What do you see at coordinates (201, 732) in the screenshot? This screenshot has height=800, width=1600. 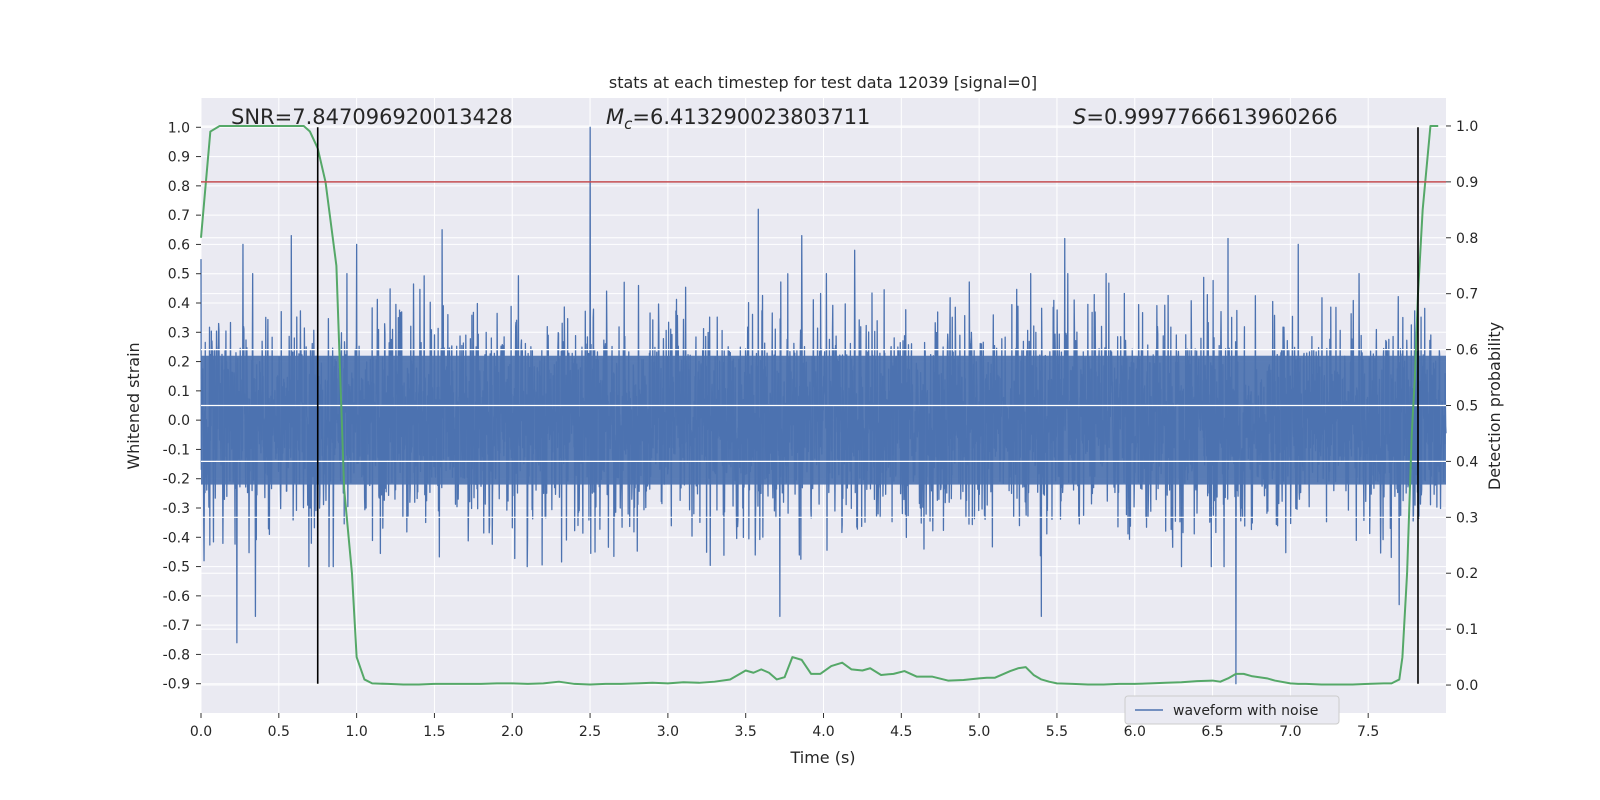 I see `x-tick-label: 0.0` at bounding box center [201, 732].